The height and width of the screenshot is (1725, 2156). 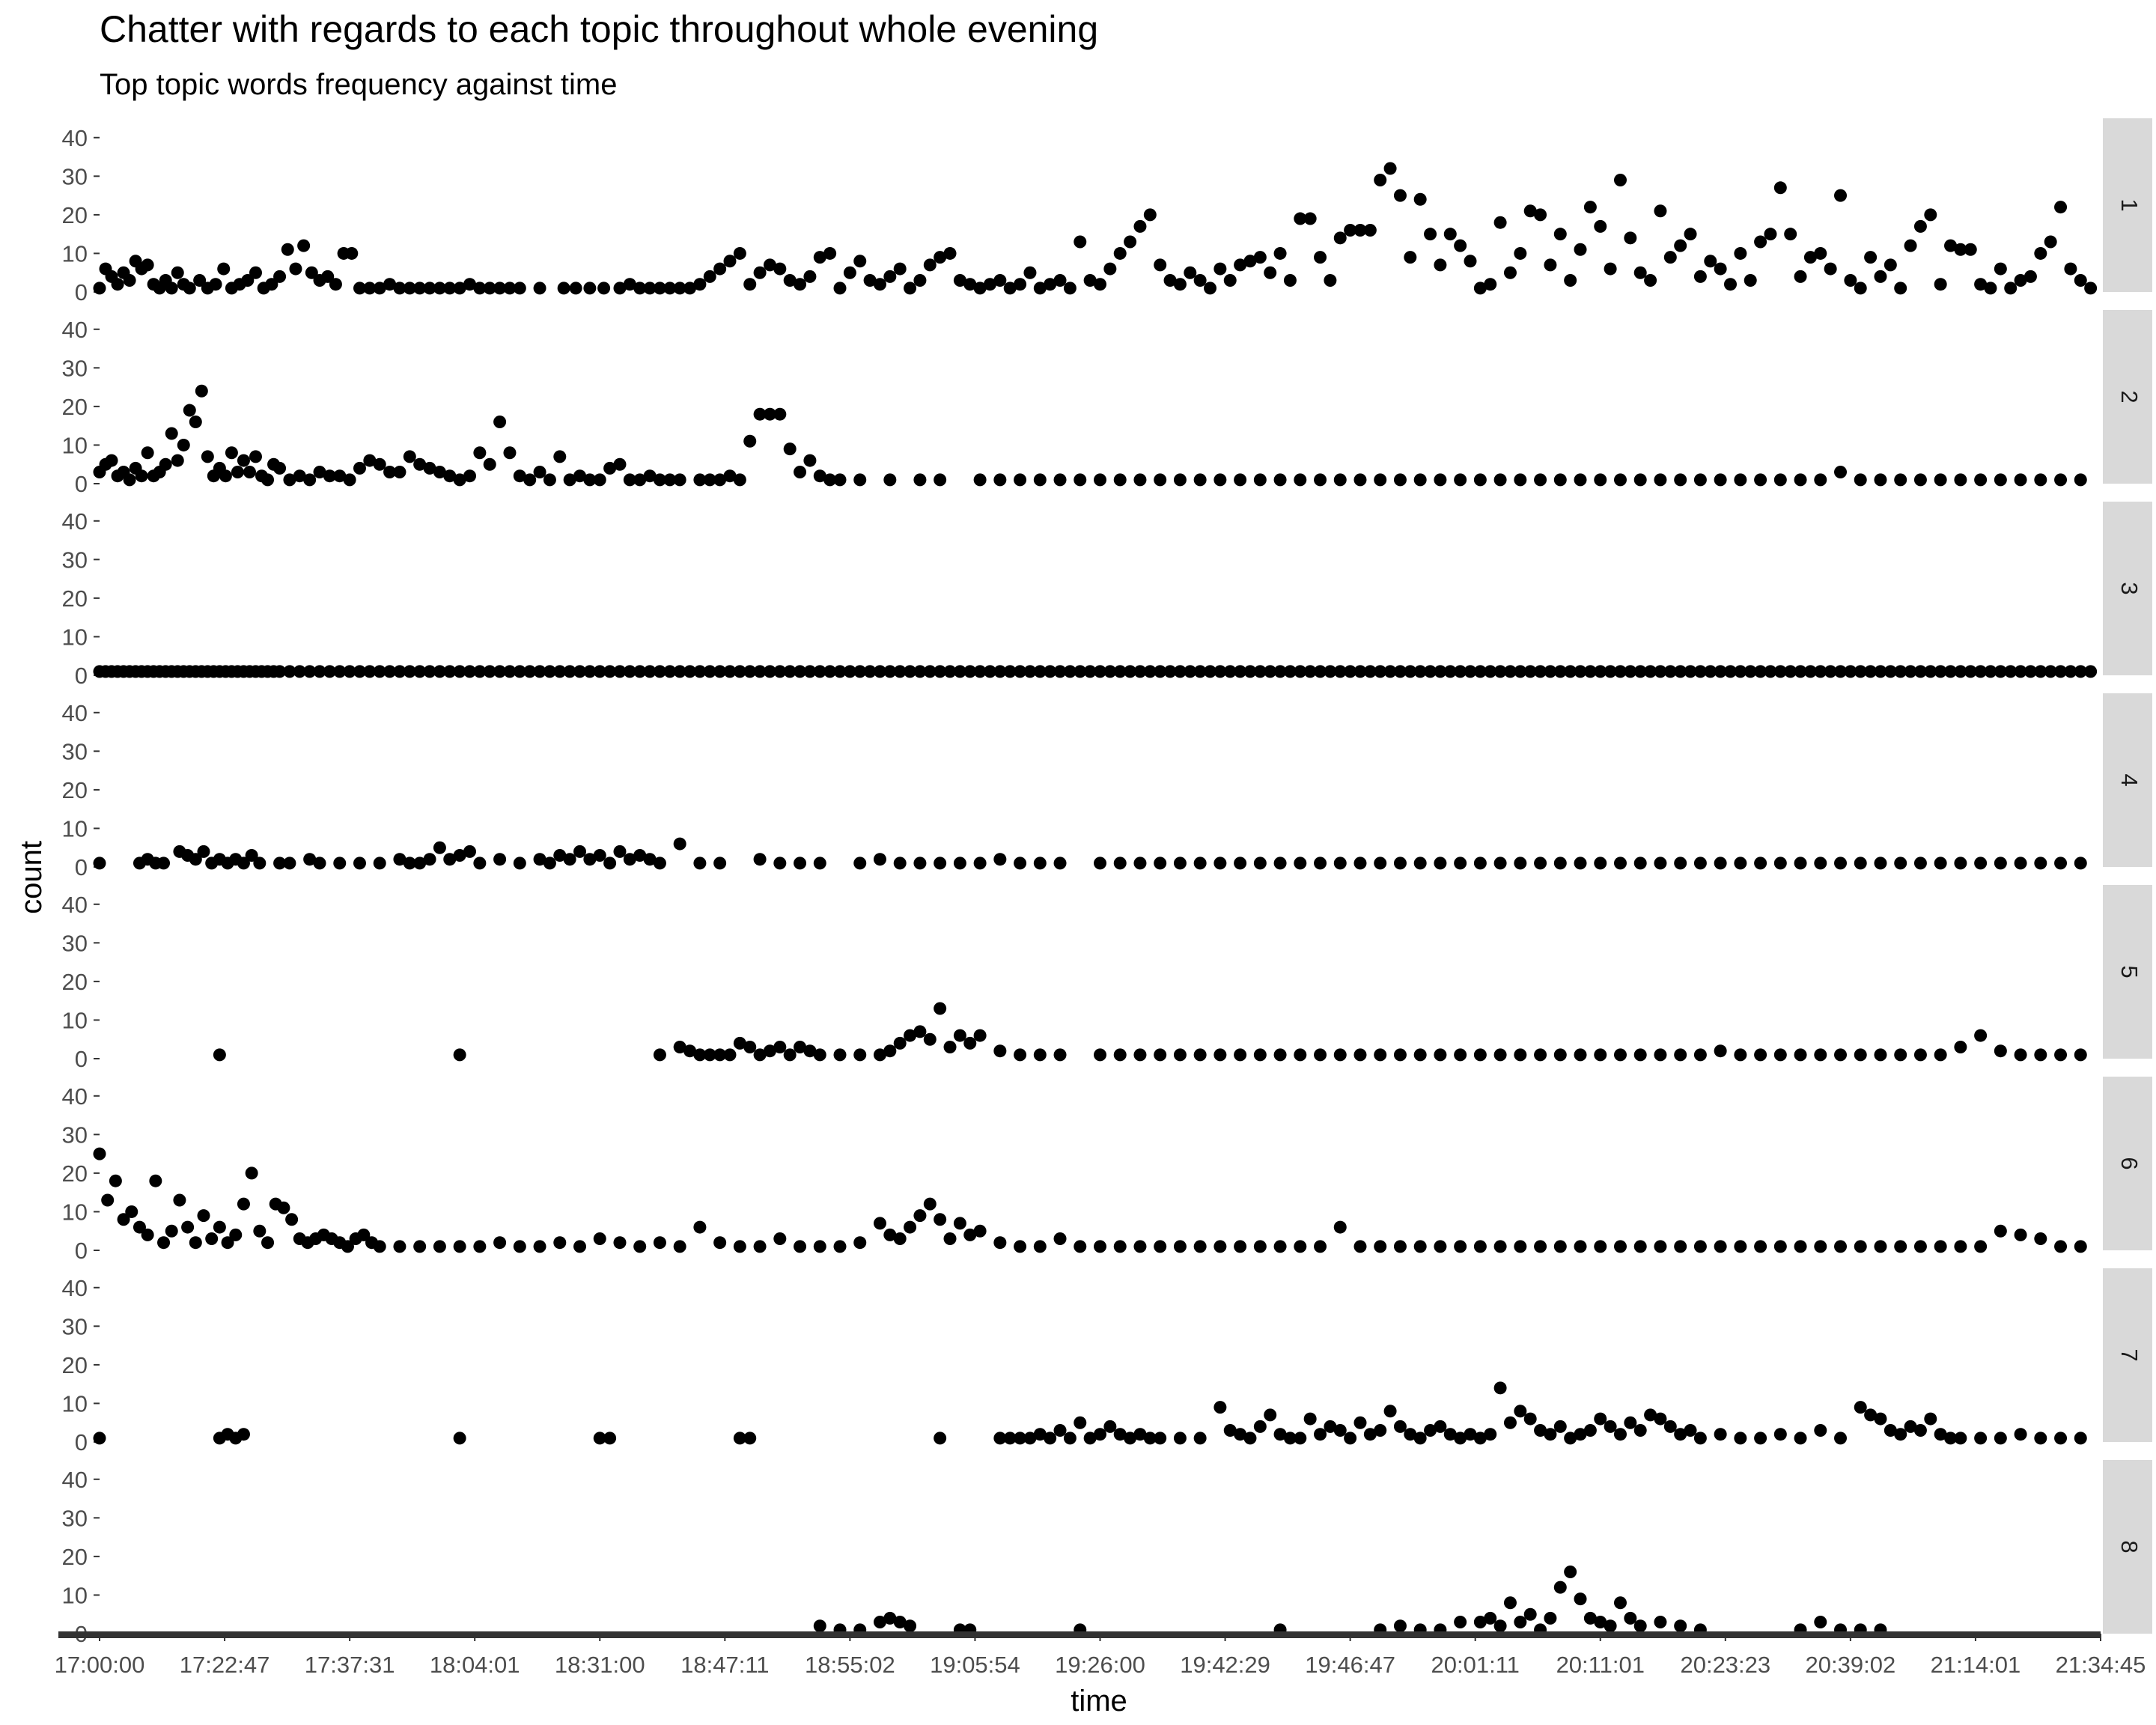 What do you see at coordinates (1079, 1635) in the screenshot?
I see `x-axis-line` at bounding box center [1079, 1635].